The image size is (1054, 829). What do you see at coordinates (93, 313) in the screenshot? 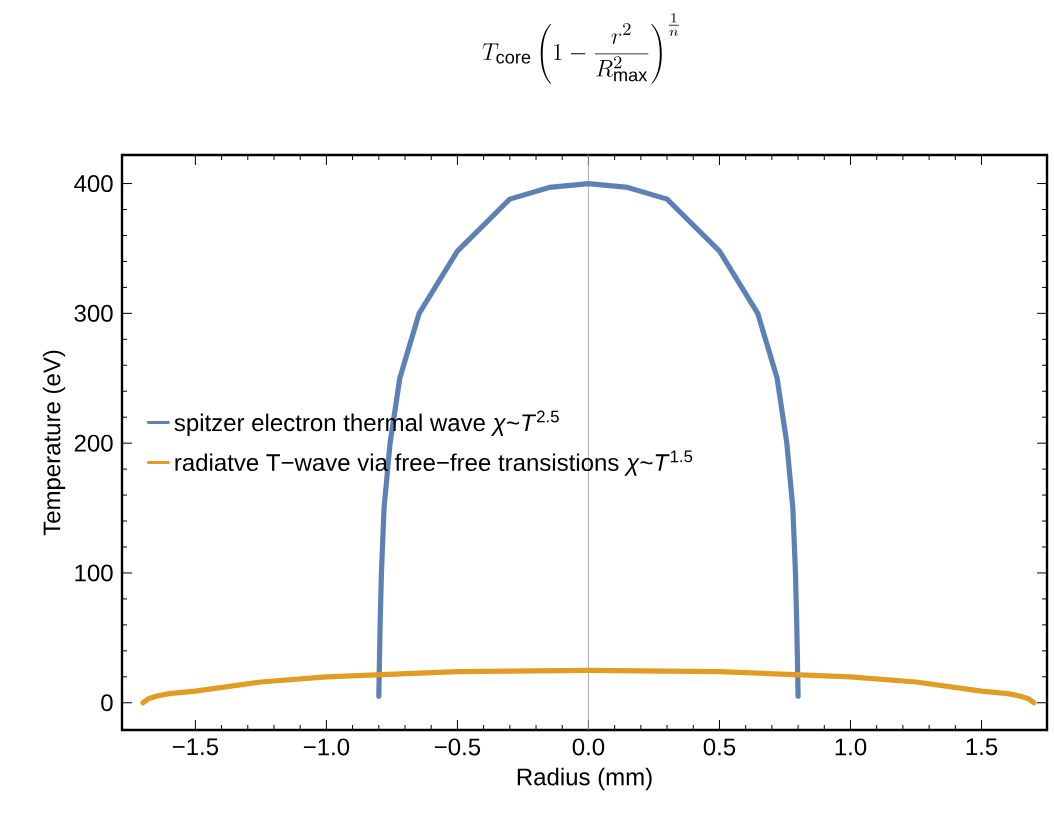
I see `y-tick-label: 300` at bounding box center [93, 313].